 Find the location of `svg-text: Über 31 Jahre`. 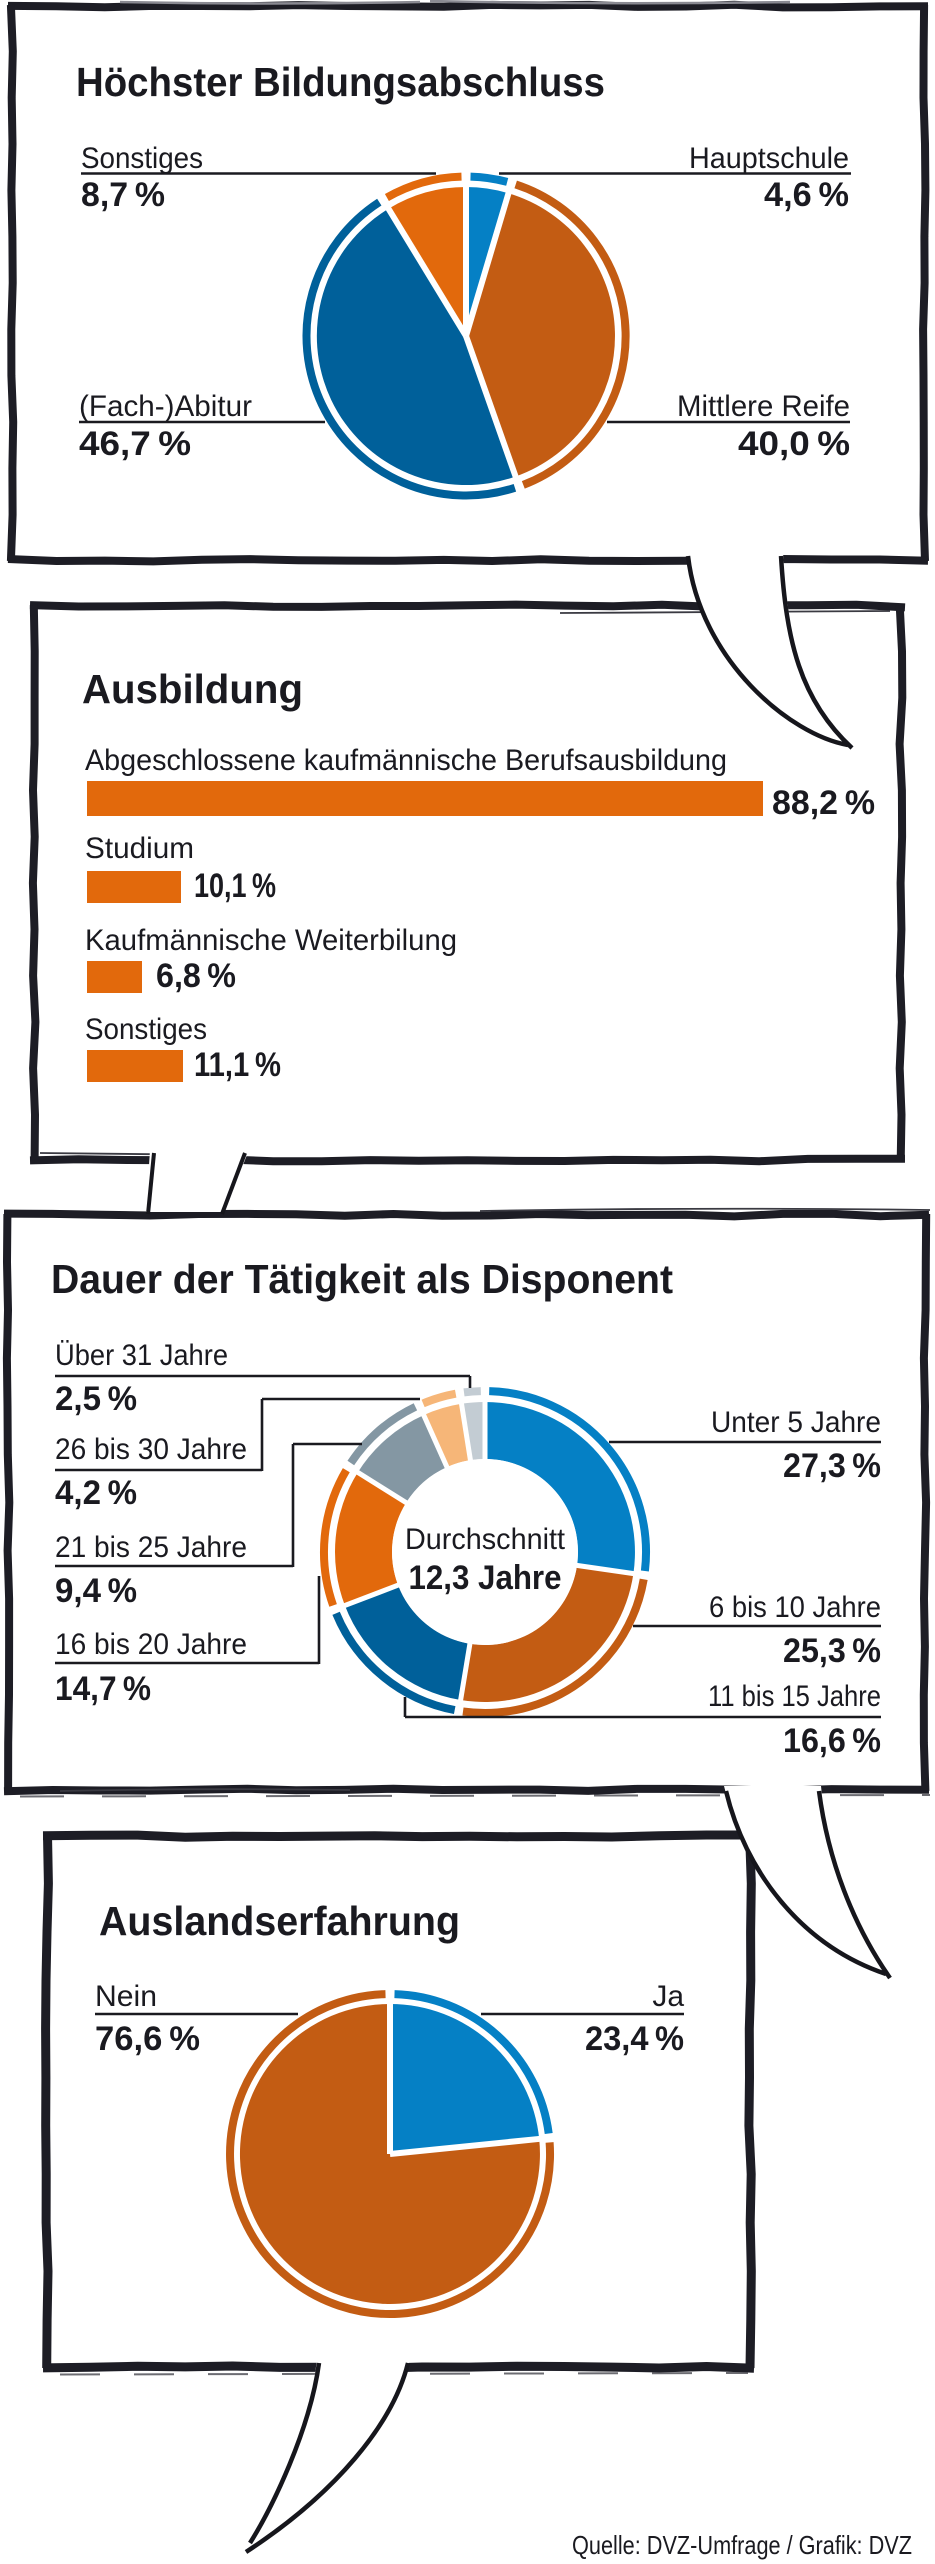

svg-text: Über 31 Jahre is located at coordinates (141, 1355).